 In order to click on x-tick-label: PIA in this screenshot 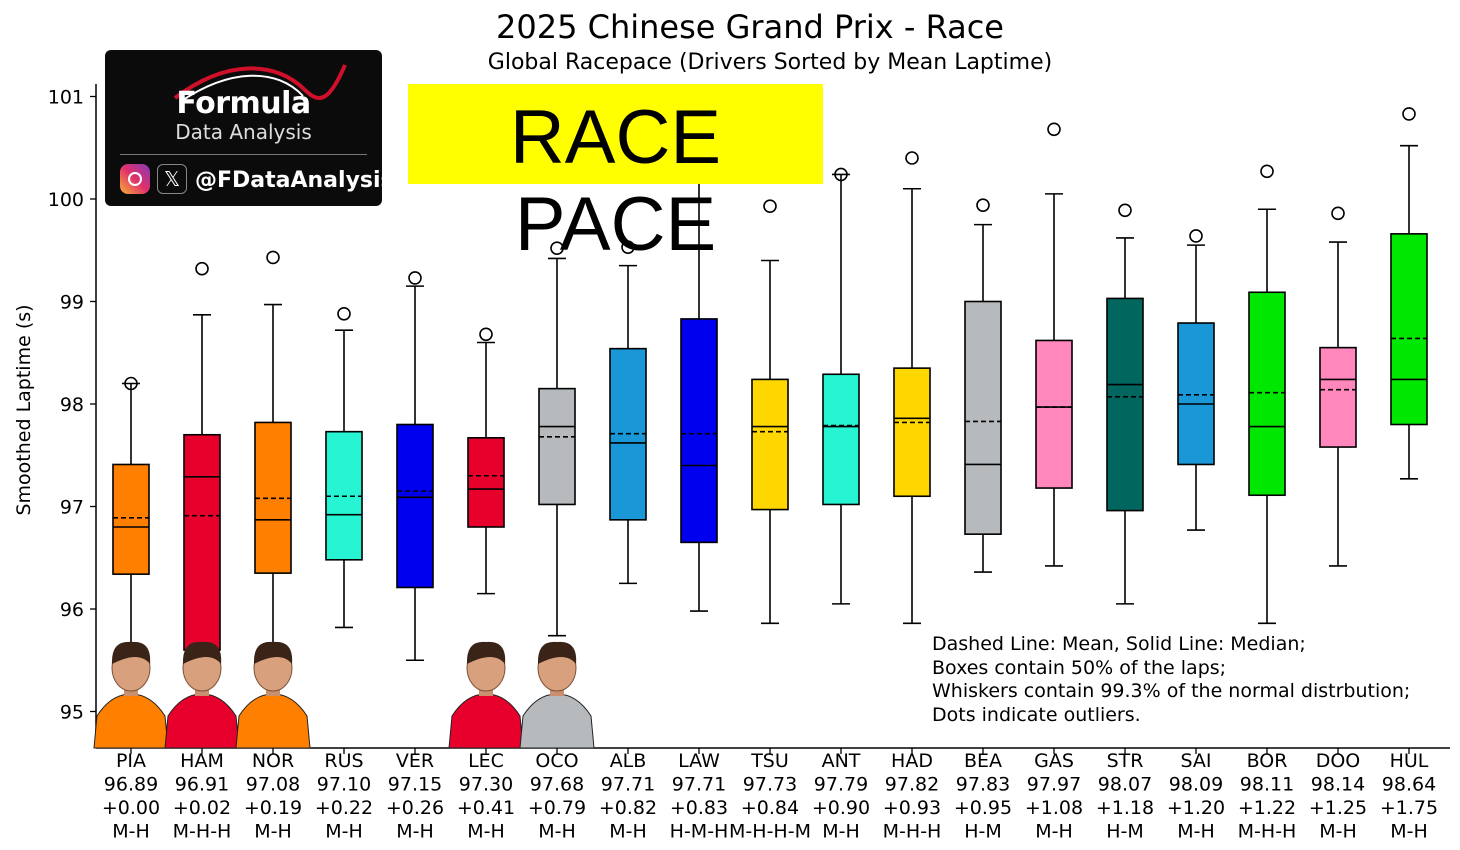, I will do `click(131, 761)`.